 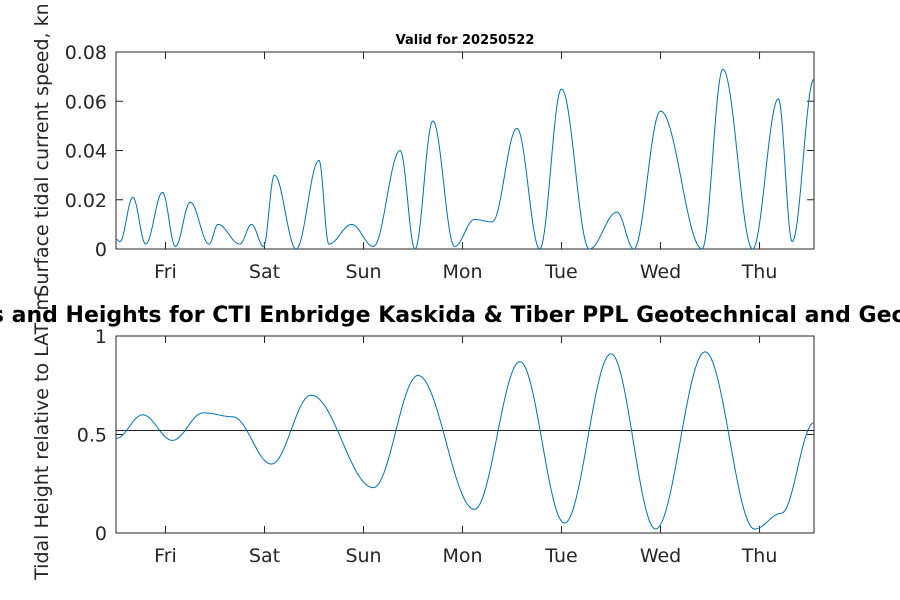 I want to click on tidal-height-ytick-label: 0.5, so click(x=92, y=436).